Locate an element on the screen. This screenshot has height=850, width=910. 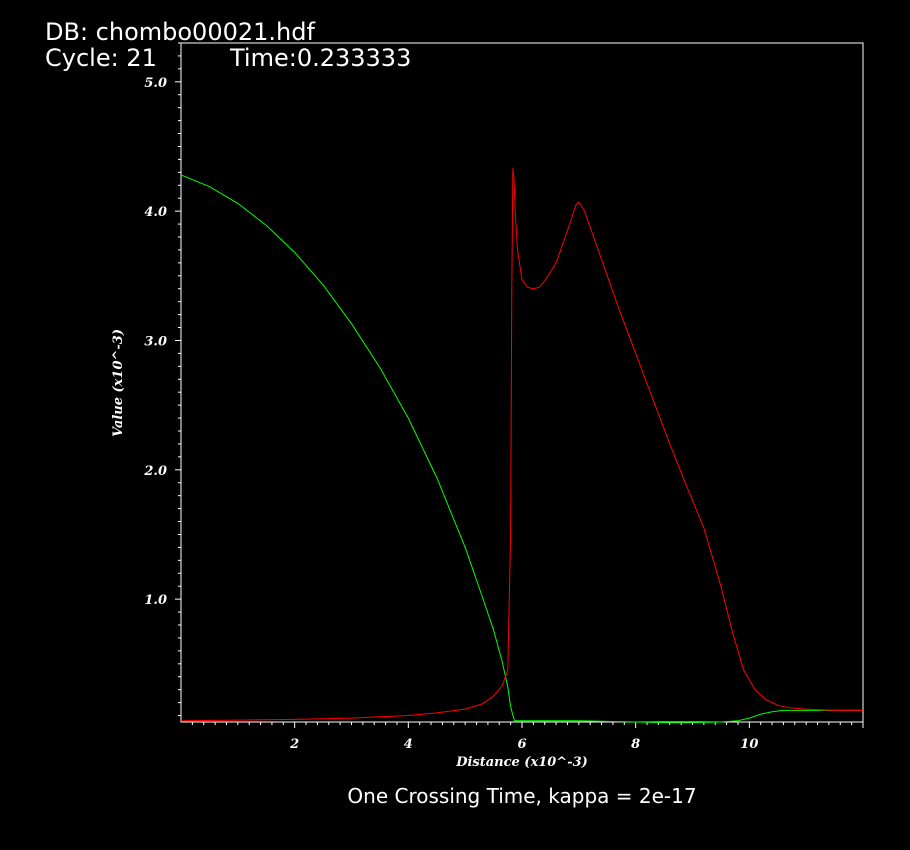
x-tick-label: 10 is located at coordinates (749, 744).